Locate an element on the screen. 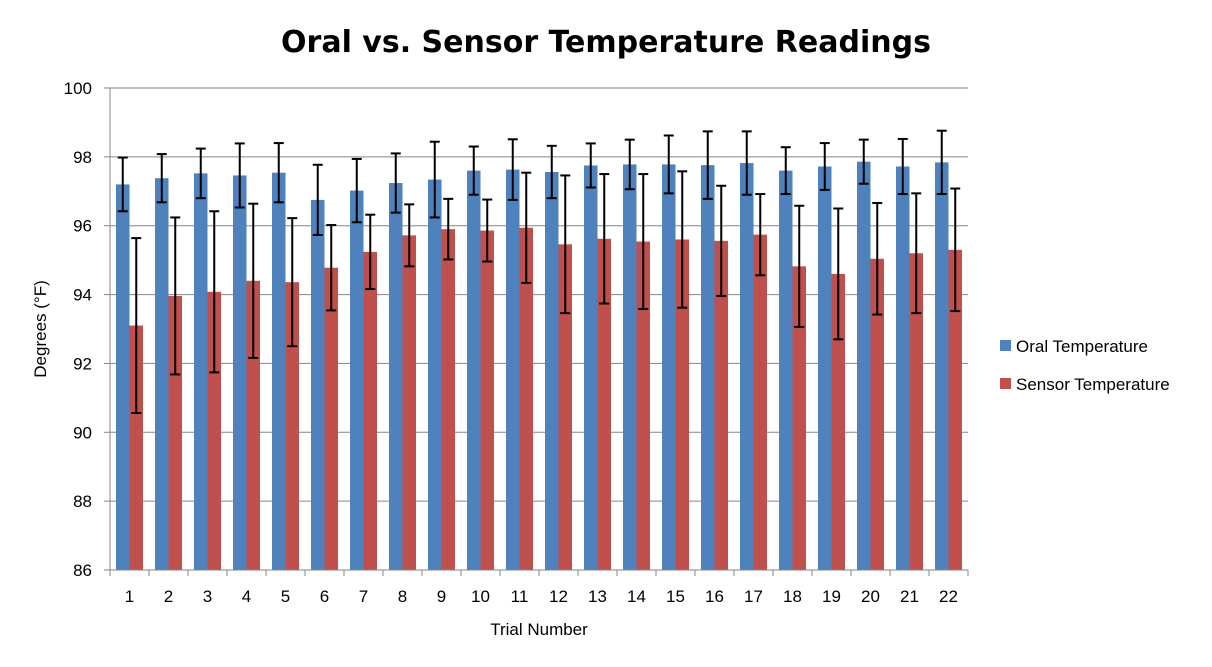 The height and width of the screenshot is (667, 1212). x-tick-label: 2 is located at coordinates (168, 596).